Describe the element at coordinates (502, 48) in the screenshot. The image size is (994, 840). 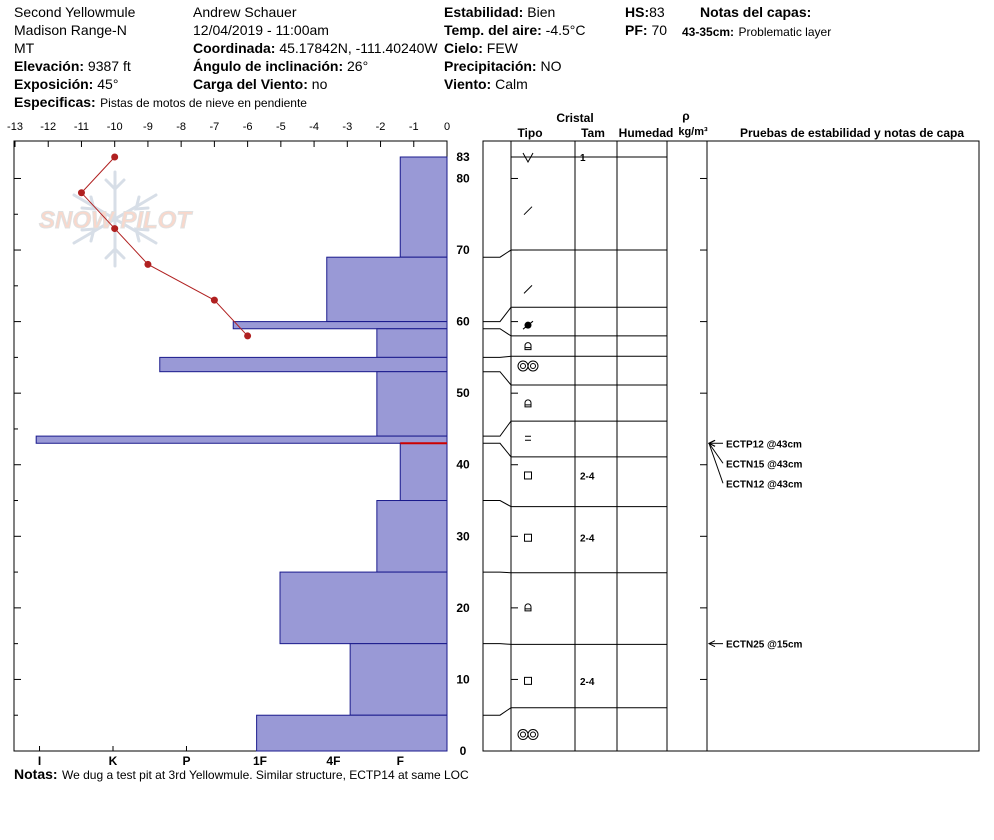
I see `sky-value: FEW` at that location.